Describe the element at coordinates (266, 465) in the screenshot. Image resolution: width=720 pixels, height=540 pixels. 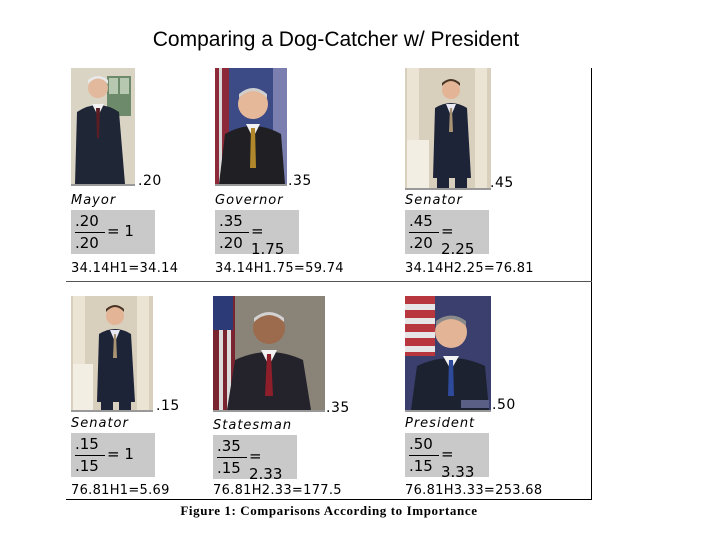
I see `fraction-result: = 2.33` at that location.